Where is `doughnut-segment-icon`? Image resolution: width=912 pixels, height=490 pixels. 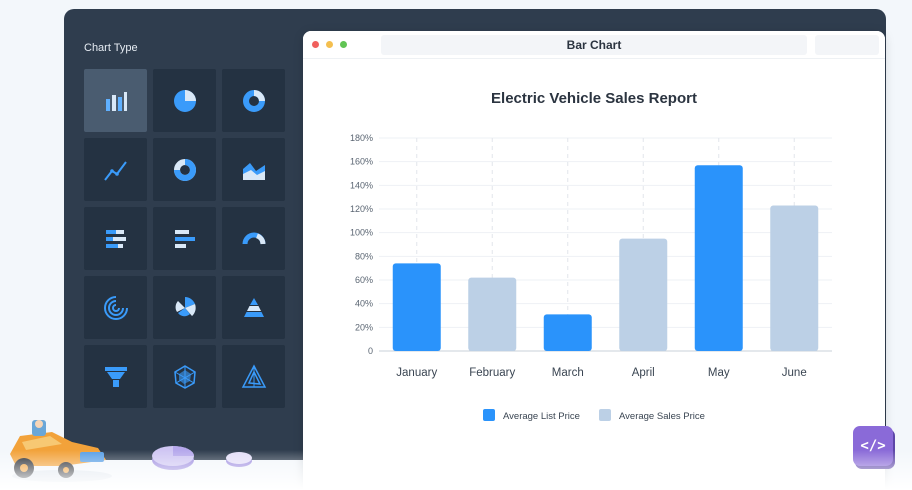
doughnut-segment-icon is located at coordinates (184, 169).